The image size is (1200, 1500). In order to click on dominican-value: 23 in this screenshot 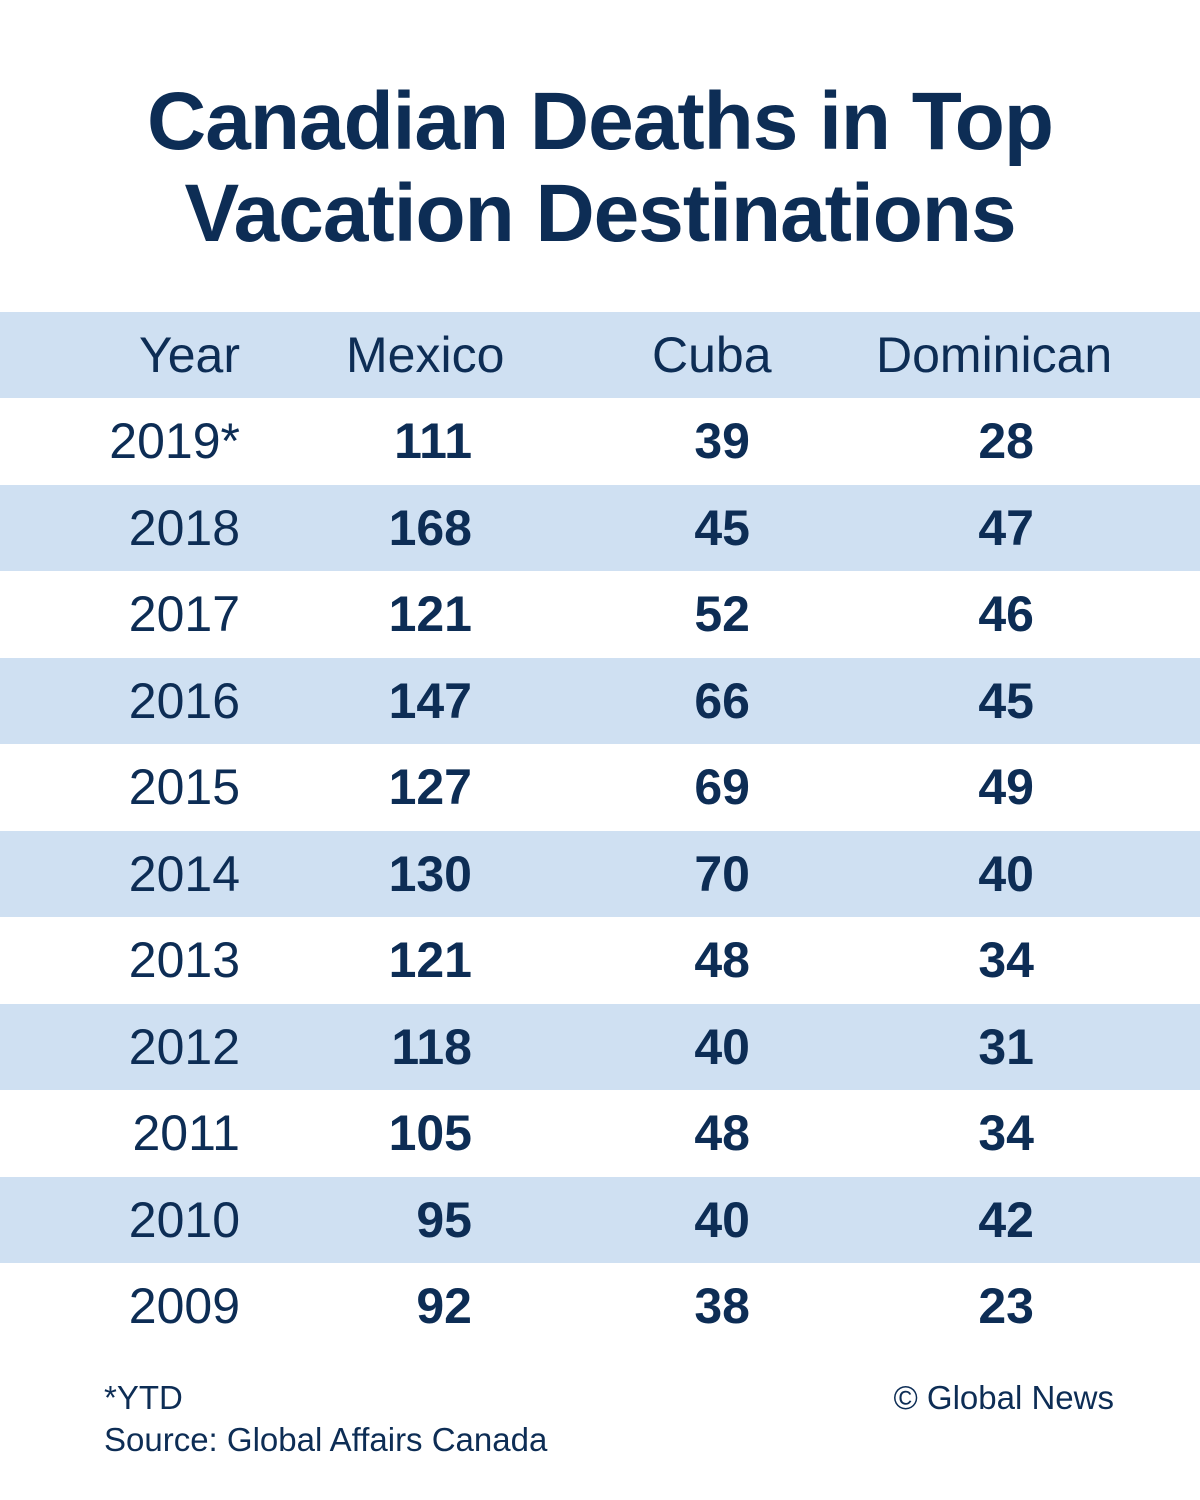, I will do `click(1006, 1306)`.